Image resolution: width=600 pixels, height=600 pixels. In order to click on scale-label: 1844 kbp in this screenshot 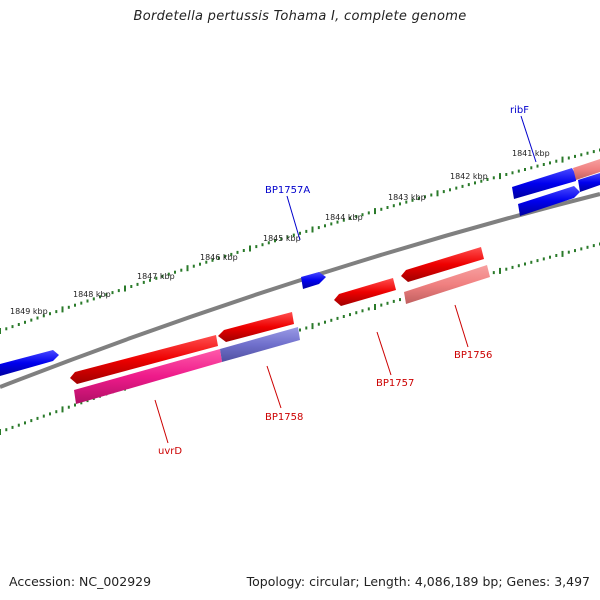, I will do `click(344, 217)`.